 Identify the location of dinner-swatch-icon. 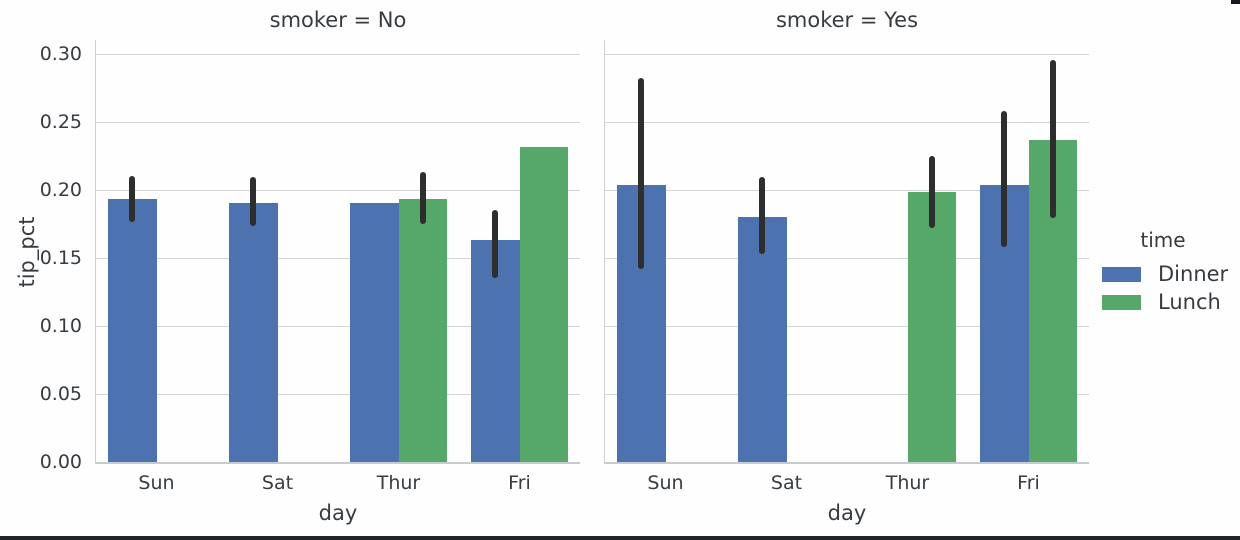
(1121, 274).